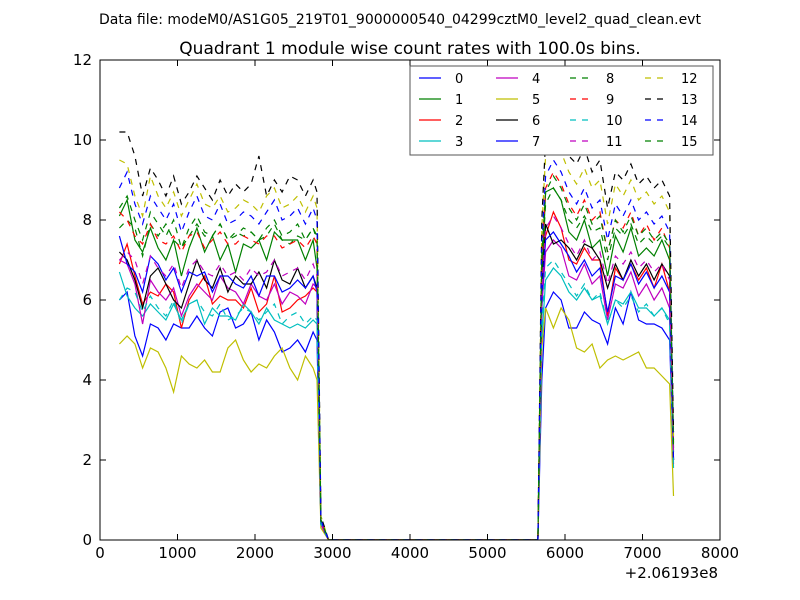 The image size is (800, 600). What do you see at coordinates (565, 553) in the screenshot?
I see `x-tick-label: 6000` at bounding box center [565, 553].